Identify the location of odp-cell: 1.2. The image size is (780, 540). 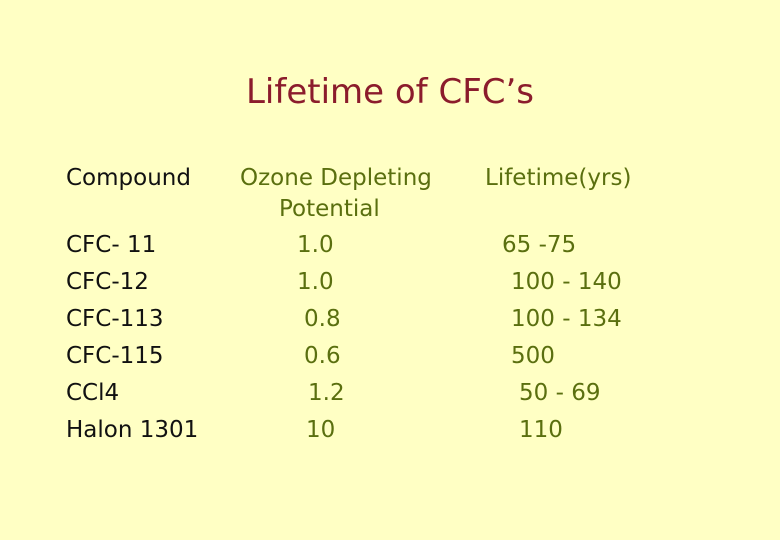
(326, 393).